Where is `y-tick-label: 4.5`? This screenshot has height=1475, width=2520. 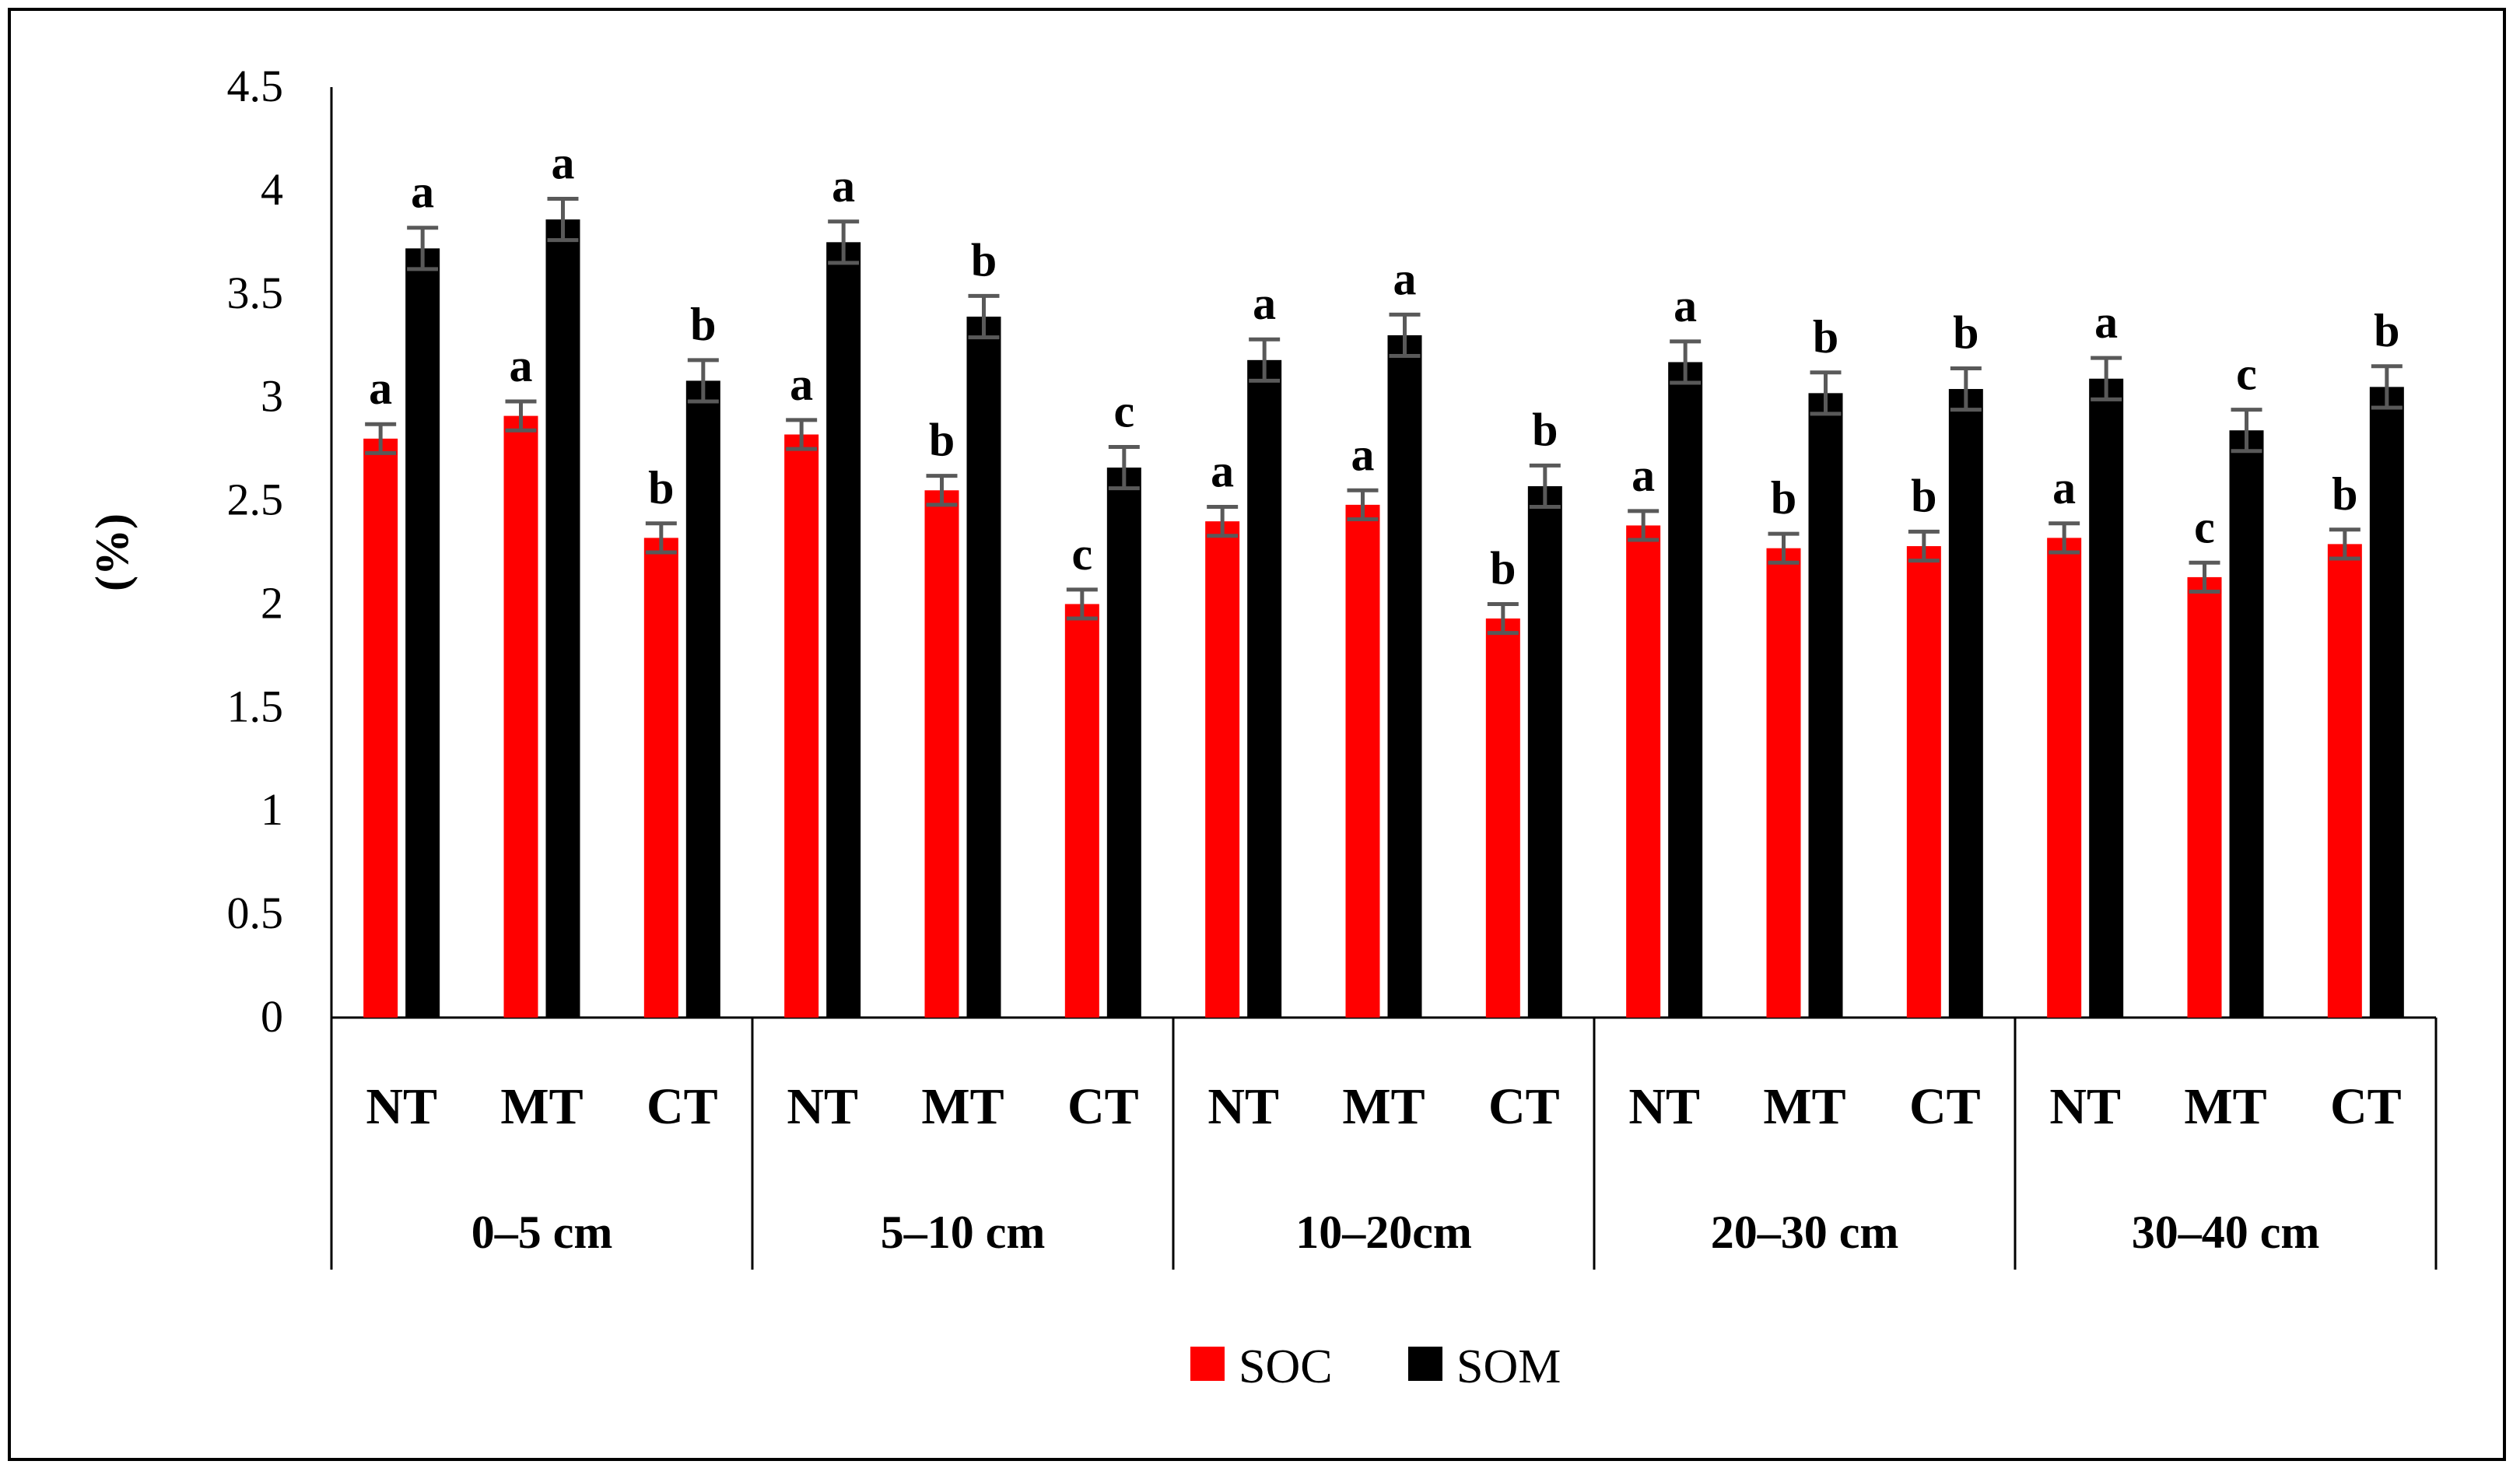
y-tick-label: 4.5 is located at coordinates (255, 86).